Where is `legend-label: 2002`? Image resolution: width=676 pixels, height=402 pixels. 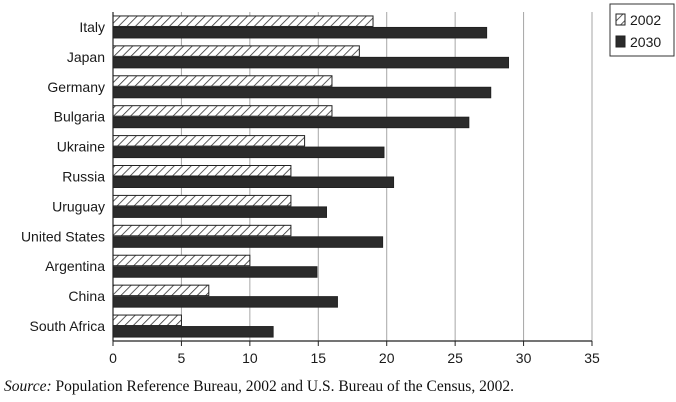
legend-label: 2002 is located at coordinates (645, 20).